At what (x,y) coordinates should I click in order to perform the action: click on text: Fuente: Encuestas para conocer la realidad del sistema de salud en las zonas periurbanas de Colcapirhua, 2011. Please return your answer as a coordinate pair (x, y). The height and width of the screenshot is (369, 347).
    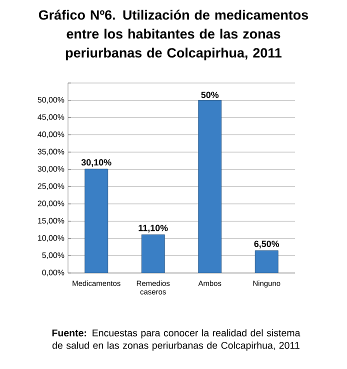
    Looking at the image, I should click on (176, 340).